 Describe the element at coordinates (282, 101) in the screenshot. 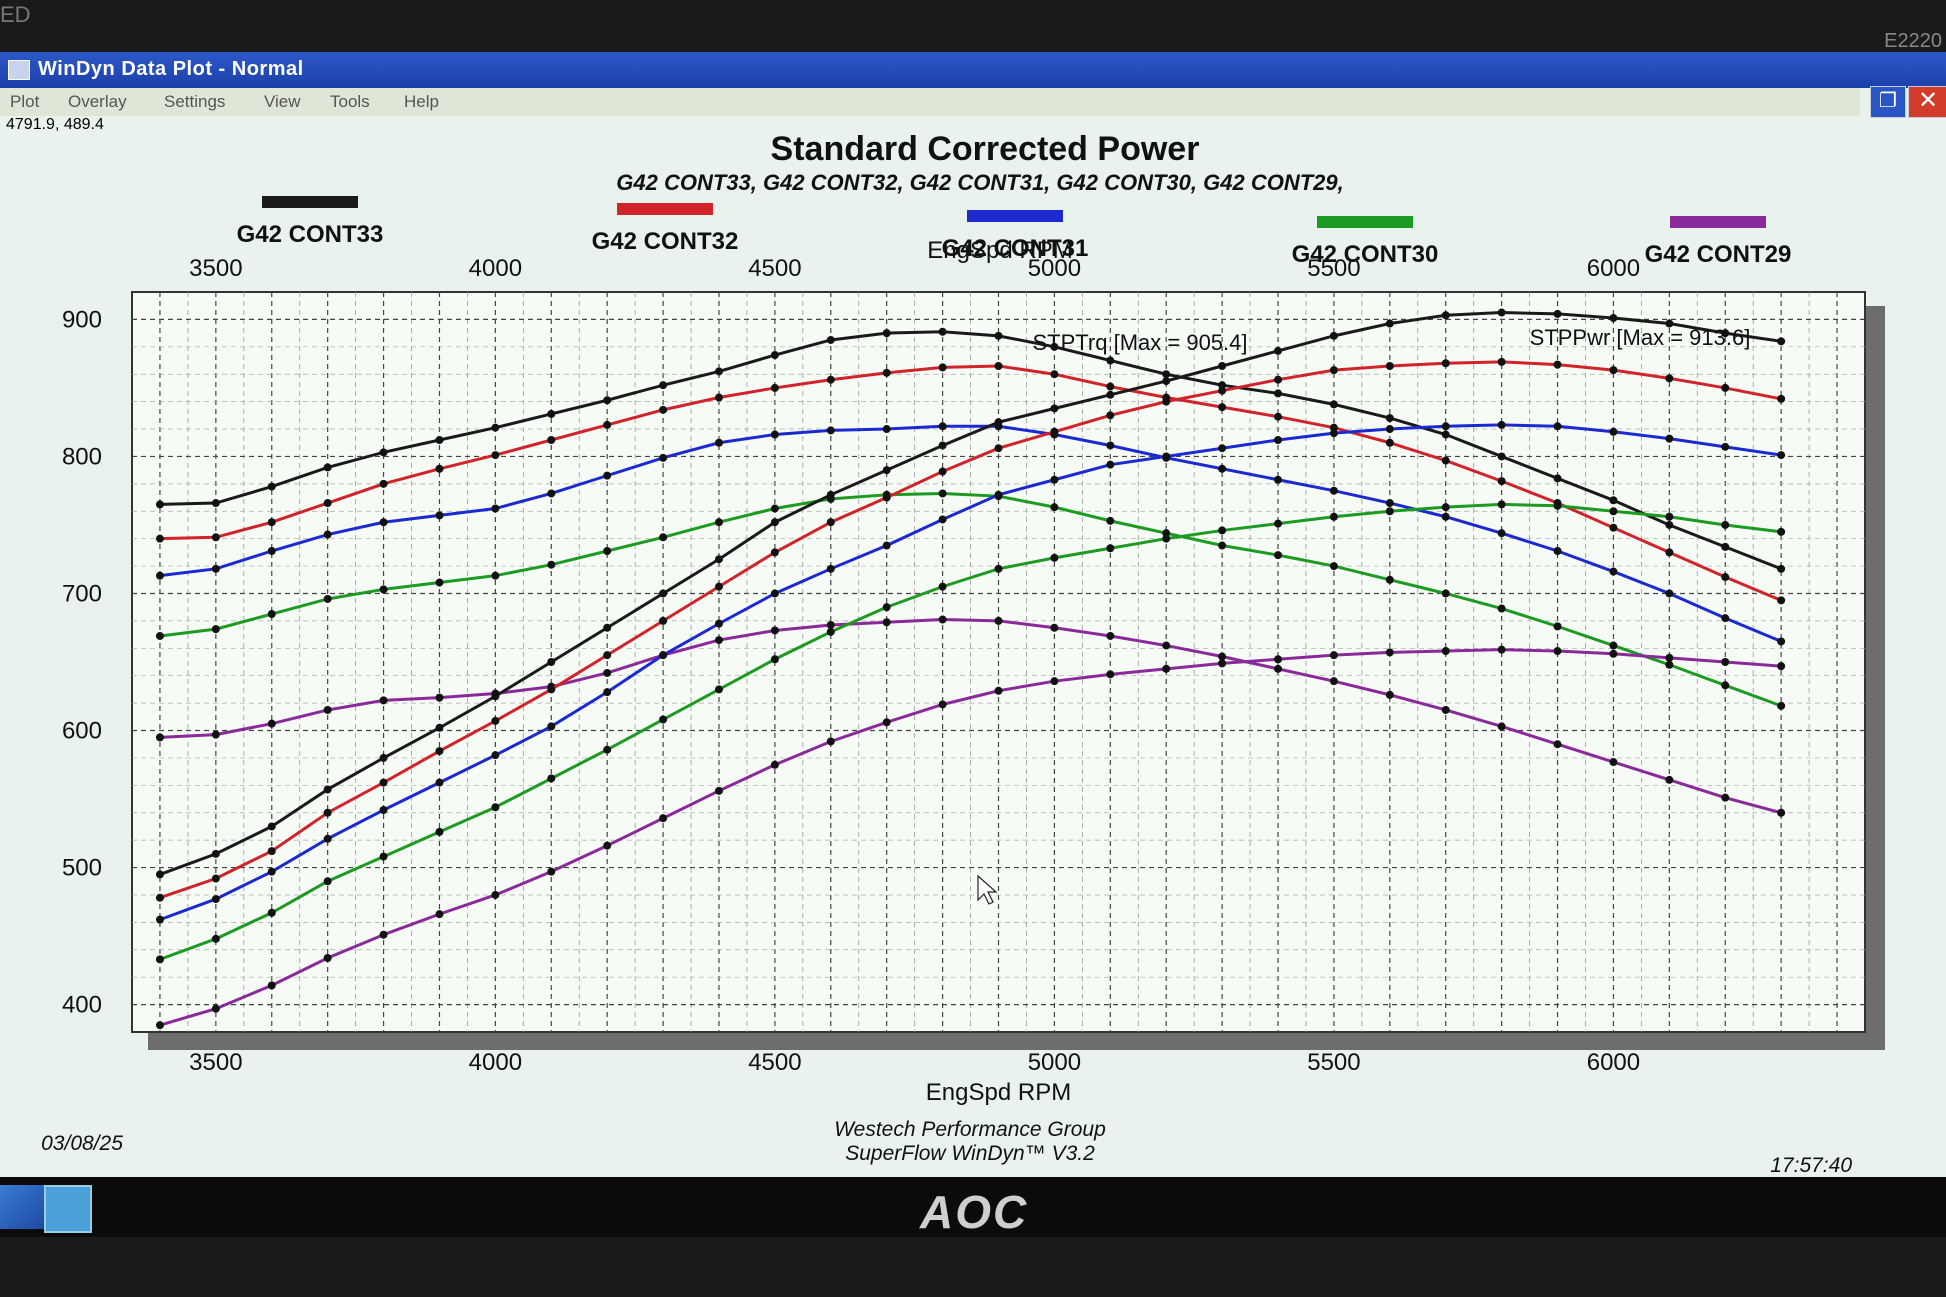

I see `menu-view: View` at that location.